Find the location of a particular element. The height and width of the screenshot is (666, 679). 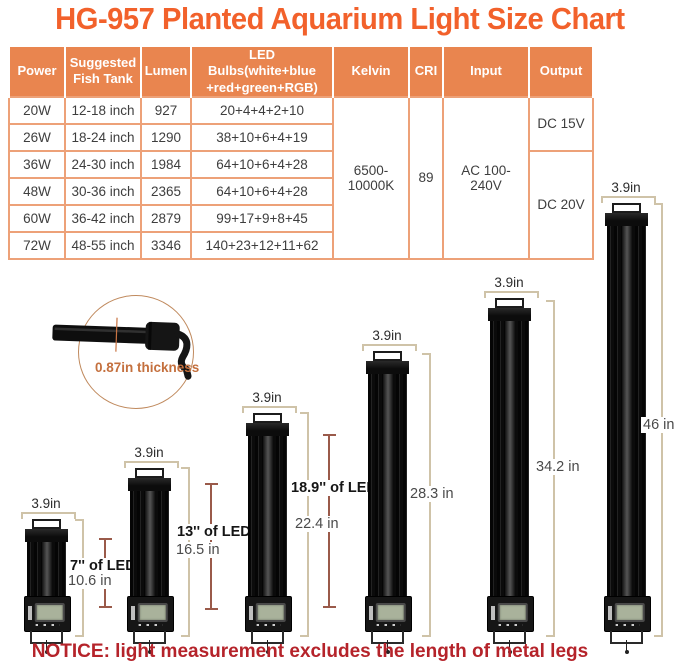

table-row: 36W 24-30 inch 1984 64+10+6+4+28 DC 20V is located at coordinates (301, 204).